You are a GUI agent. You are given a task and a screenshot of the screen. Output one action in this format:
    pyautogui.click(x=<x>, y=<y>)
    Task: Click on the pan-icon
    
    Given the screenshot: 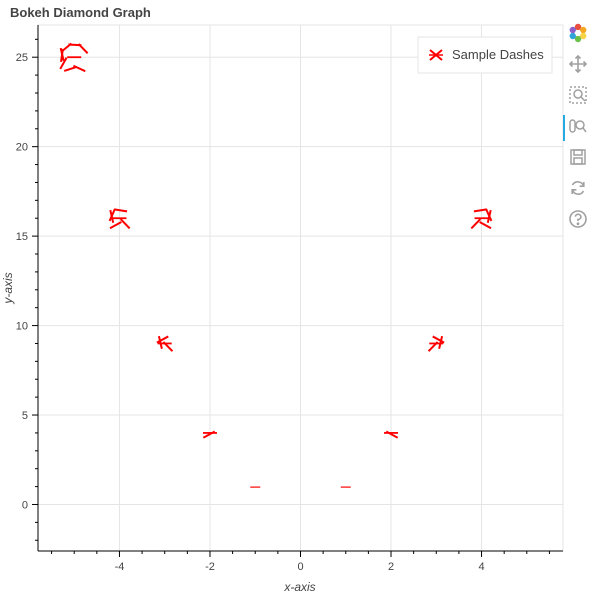 What is the action you would take?
    pyautogui.click(x=578, y=64)
    